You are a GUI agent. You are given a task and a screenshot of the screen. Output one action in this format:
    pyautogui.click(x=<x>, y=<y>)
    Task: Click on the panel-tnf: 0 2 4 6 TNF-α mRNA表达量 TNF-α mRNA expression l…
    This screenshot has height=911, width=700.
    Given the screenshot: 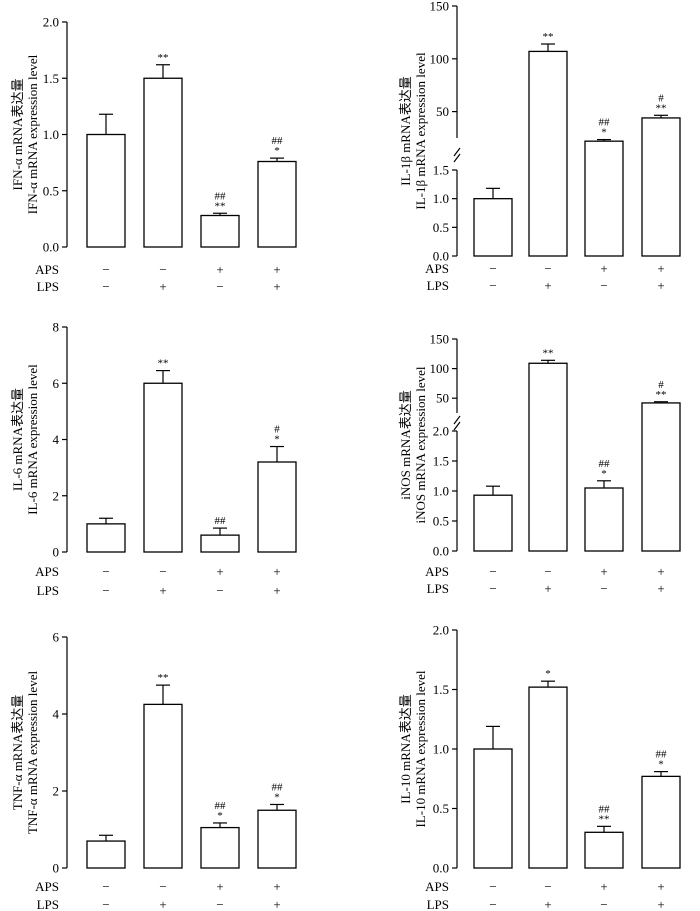 What is the action you would take?
    pyautogui.click(x=153, y=770)
    